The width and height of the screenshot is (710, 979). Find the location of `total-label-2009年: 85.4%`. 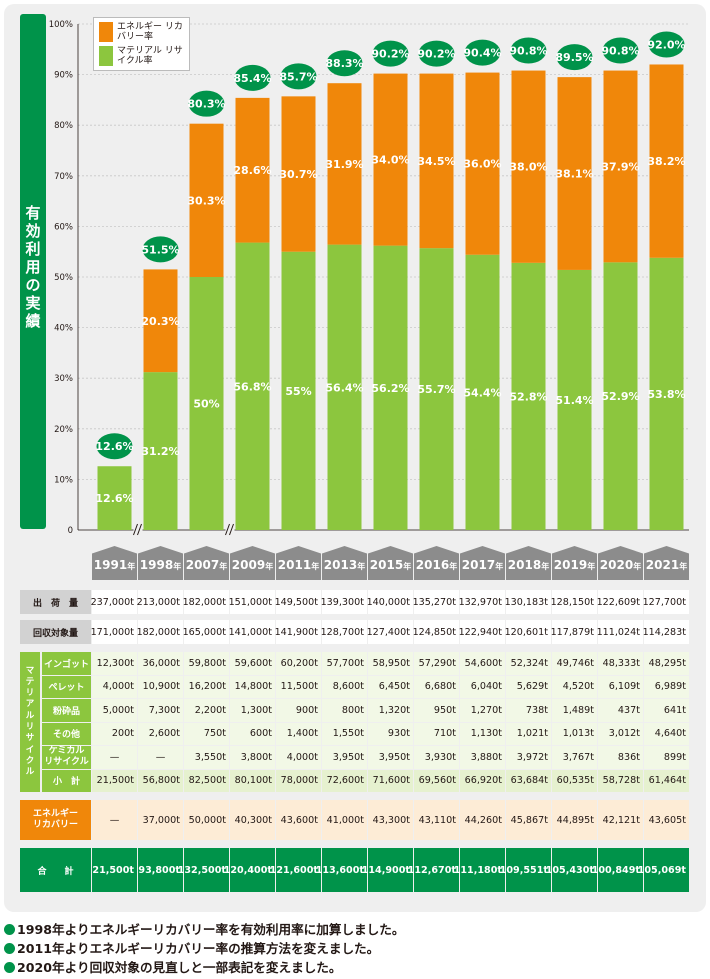

total-label-2009年: 85.4% is located at coordinates (252, 78).